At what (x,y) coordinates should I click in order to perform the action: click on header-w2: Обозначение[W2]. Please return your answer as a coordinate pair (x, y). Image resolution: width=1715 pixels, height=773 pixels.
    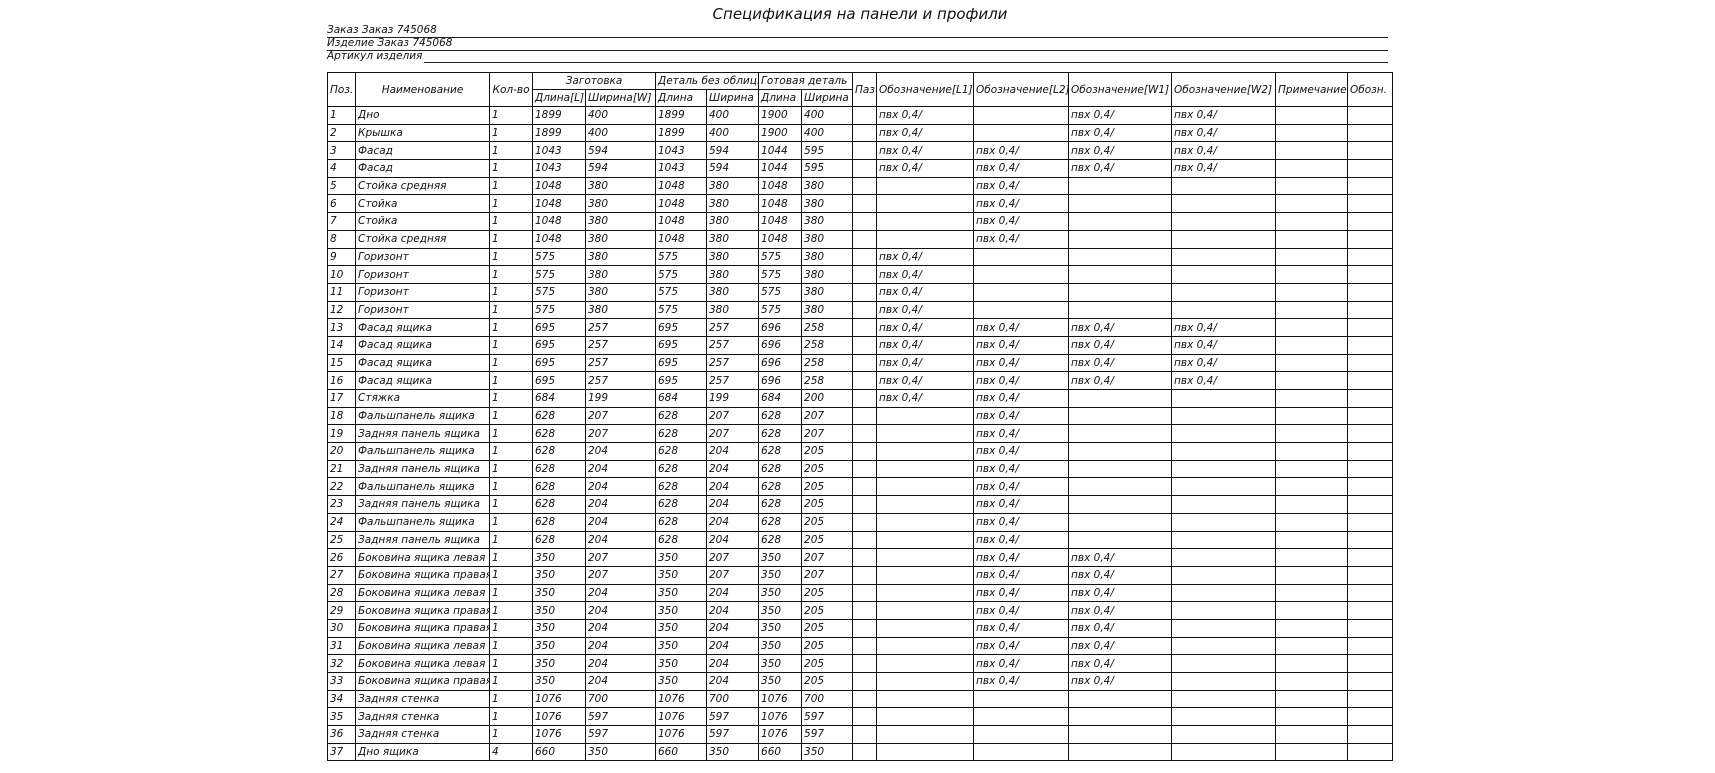
    Looking at the image, I should click on (1224, 89).